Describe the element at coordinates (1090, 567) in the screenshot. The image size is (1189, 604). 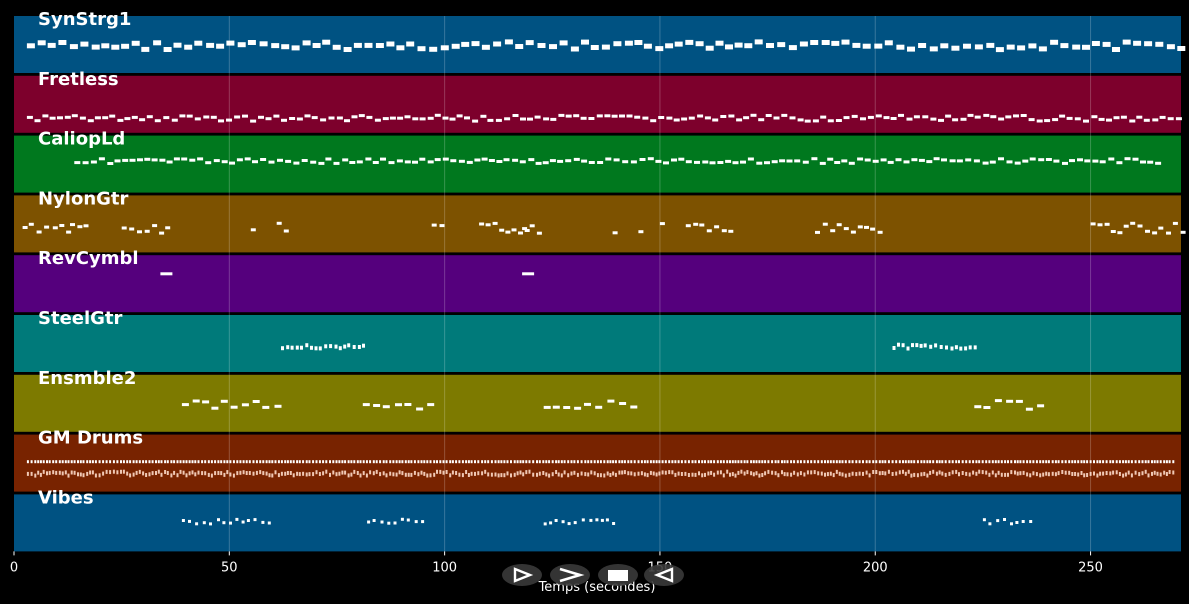
I see `tick-label: 250` at that location.